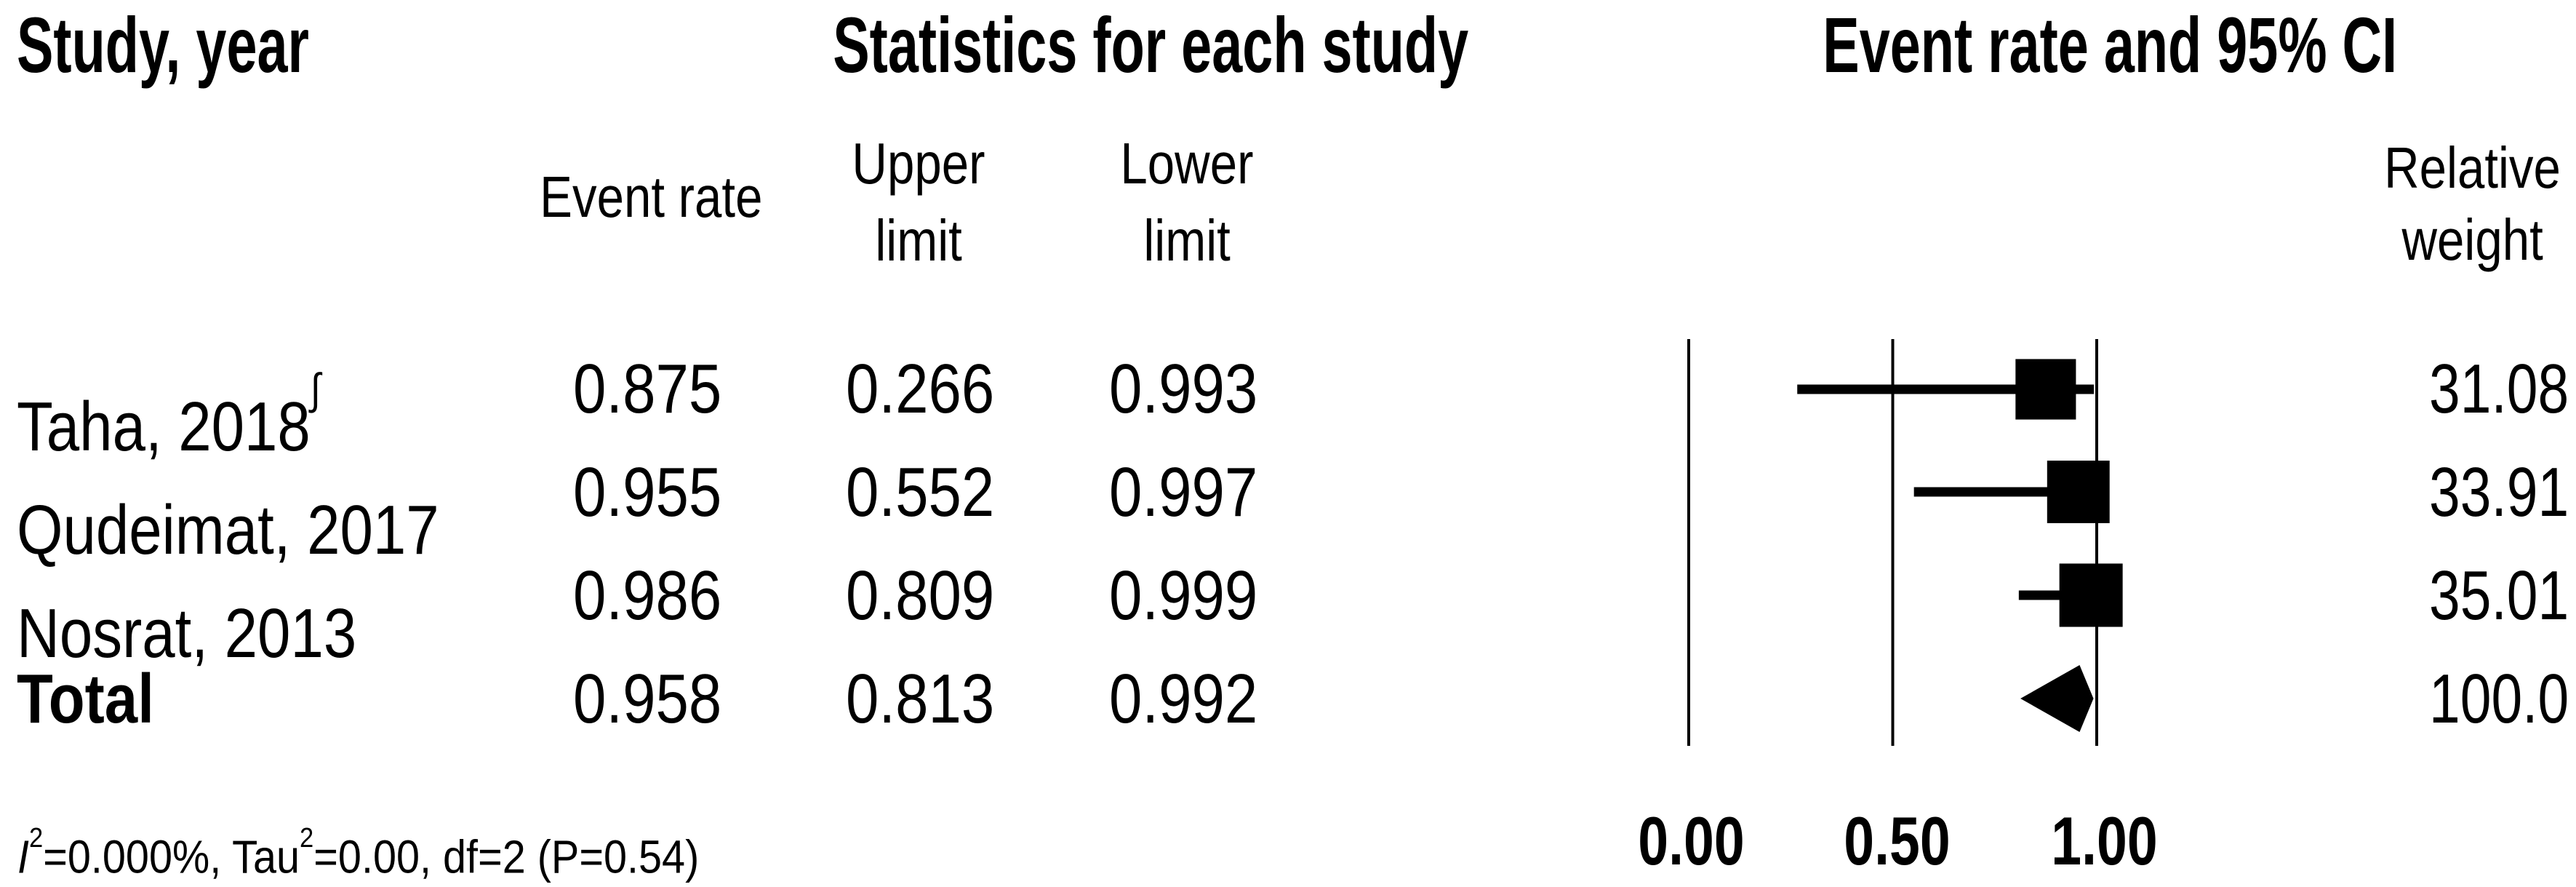 The height and width of the screenshot is (887, 2576). Describe the element at coordinates (1151, 45) in the screenshot. I see `column-header-statistics: Statistics for each study` at that location.